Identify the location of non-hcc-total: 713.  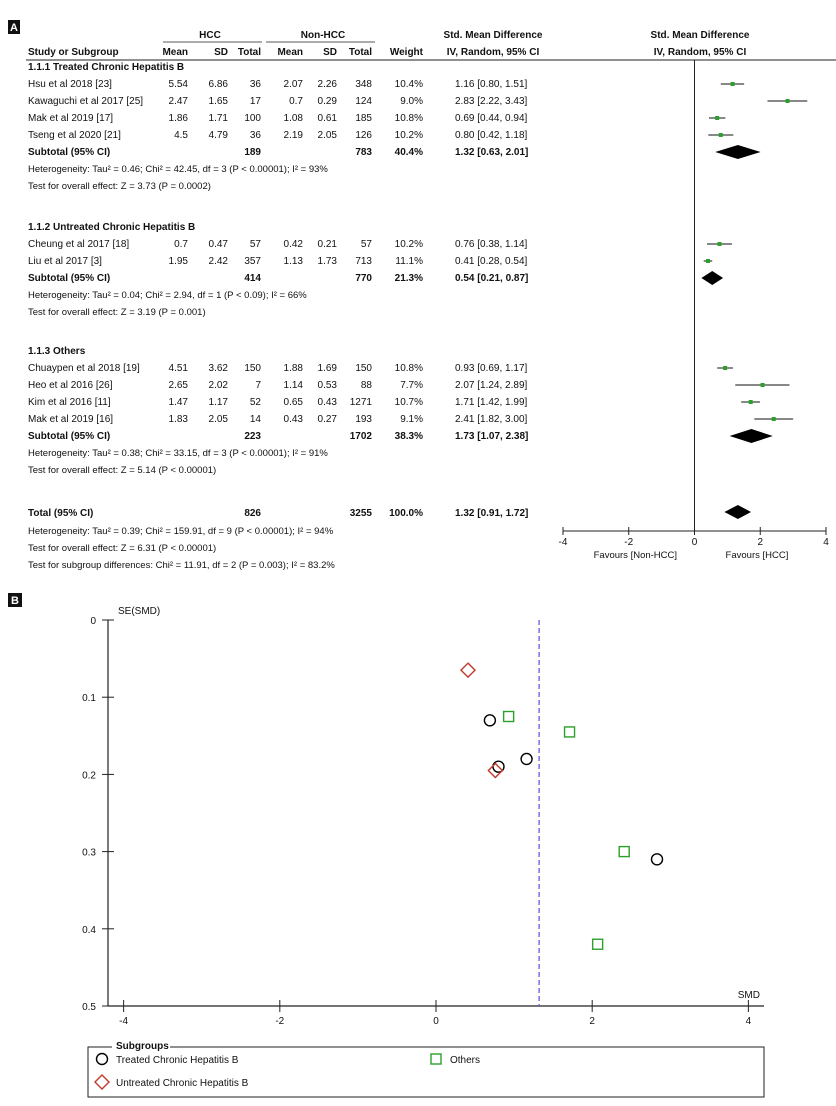
(363, 261).